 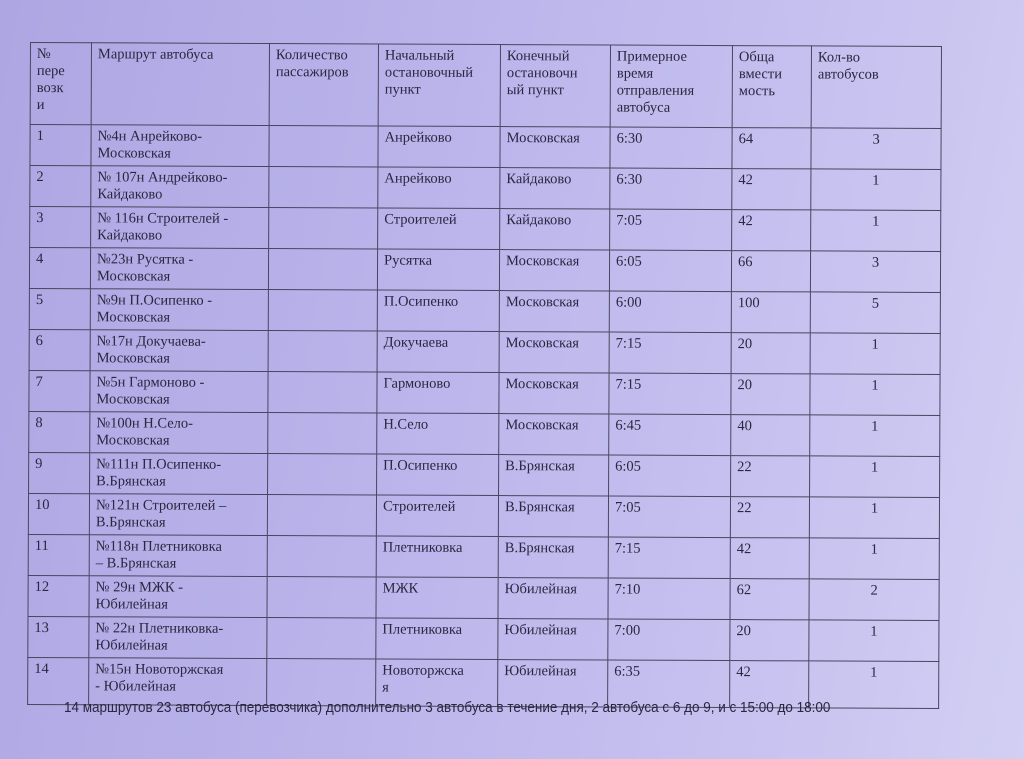 What do you see at coordinates (58, 637) in the screenshot?
I see `cell-number: 13` at bounding box center [58, 637].